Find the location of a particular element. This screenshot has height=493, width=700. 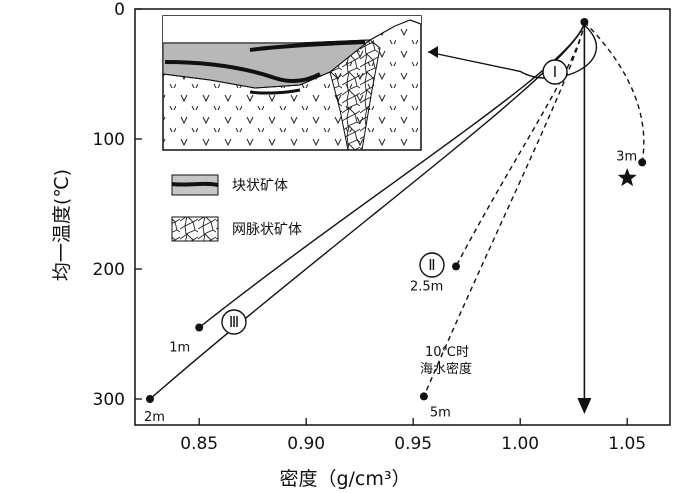

x-tick-label: 0.95 is located at coordinates (413, 444).